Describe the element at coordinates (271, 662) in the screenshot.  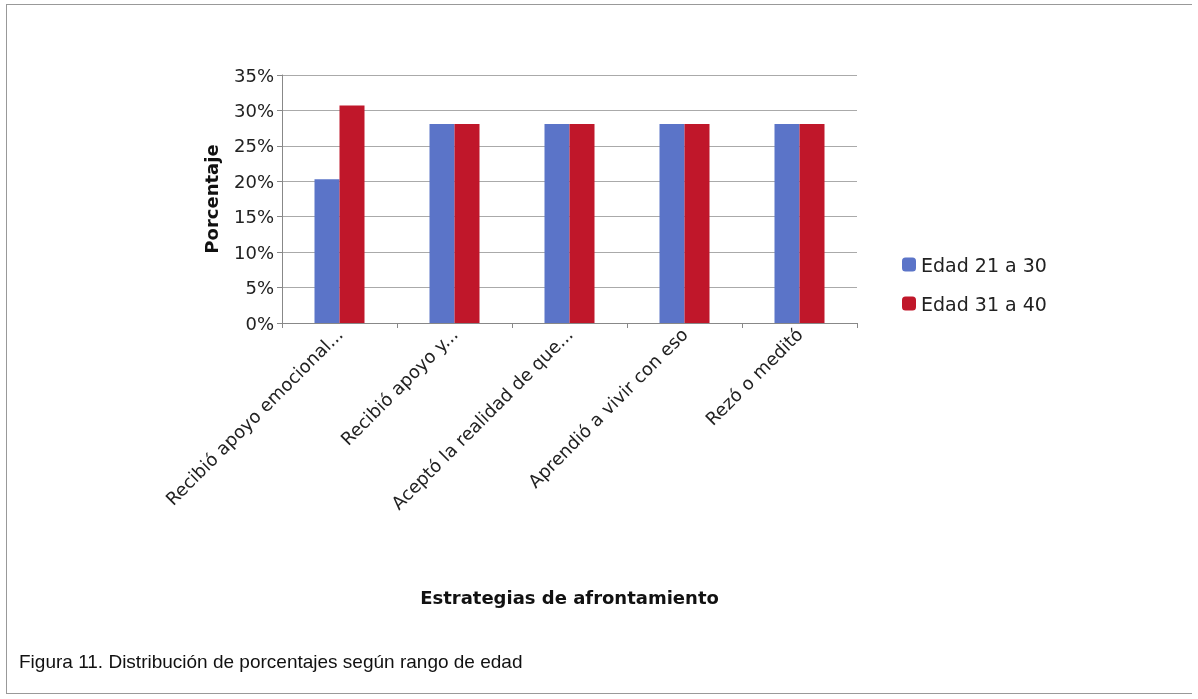
I see `text: Figura 11. Distribución de porcentajes según rango de edad` at that location.